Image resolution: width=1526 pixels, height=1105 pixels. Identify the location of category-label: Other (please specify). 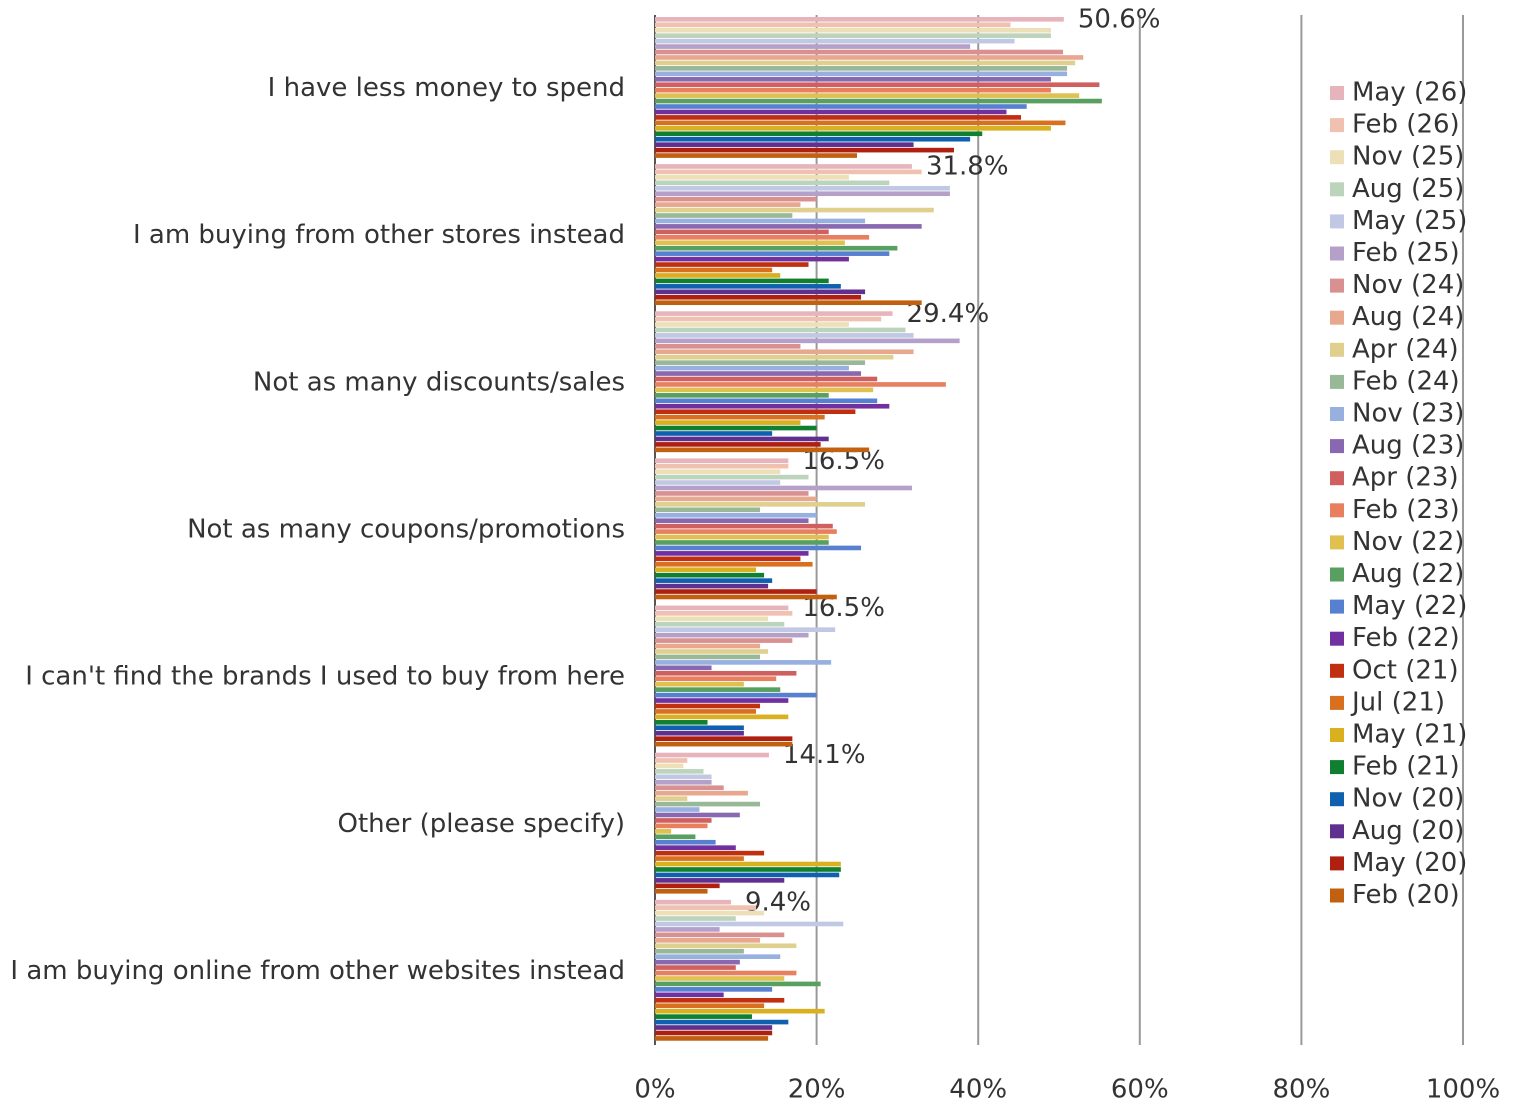
(482, 824).